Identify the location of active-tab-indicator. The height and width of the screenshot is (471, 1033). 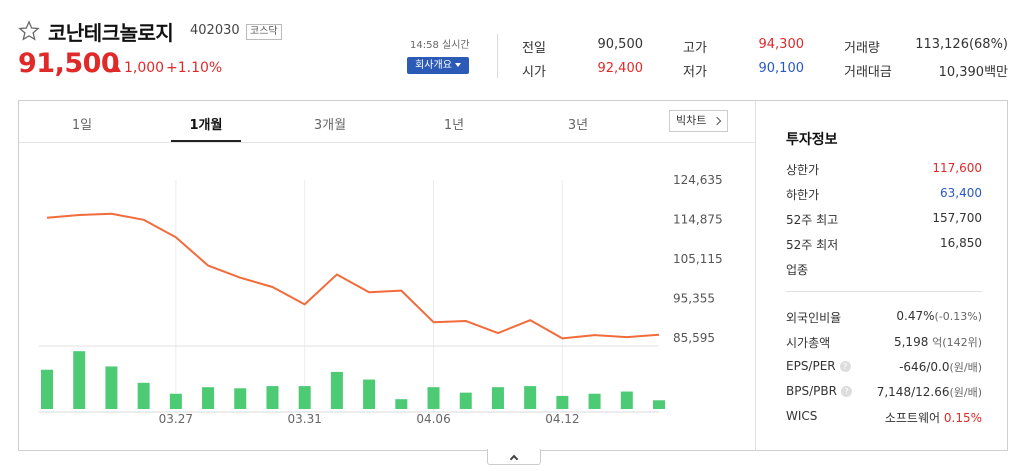
(206, 141).